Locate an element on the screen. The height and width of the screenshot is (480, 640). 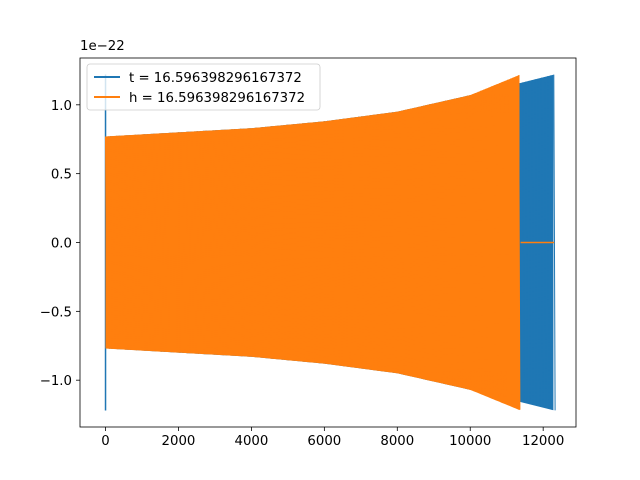
y-tick-label: 1.0 is located at coordinates (61, 106).